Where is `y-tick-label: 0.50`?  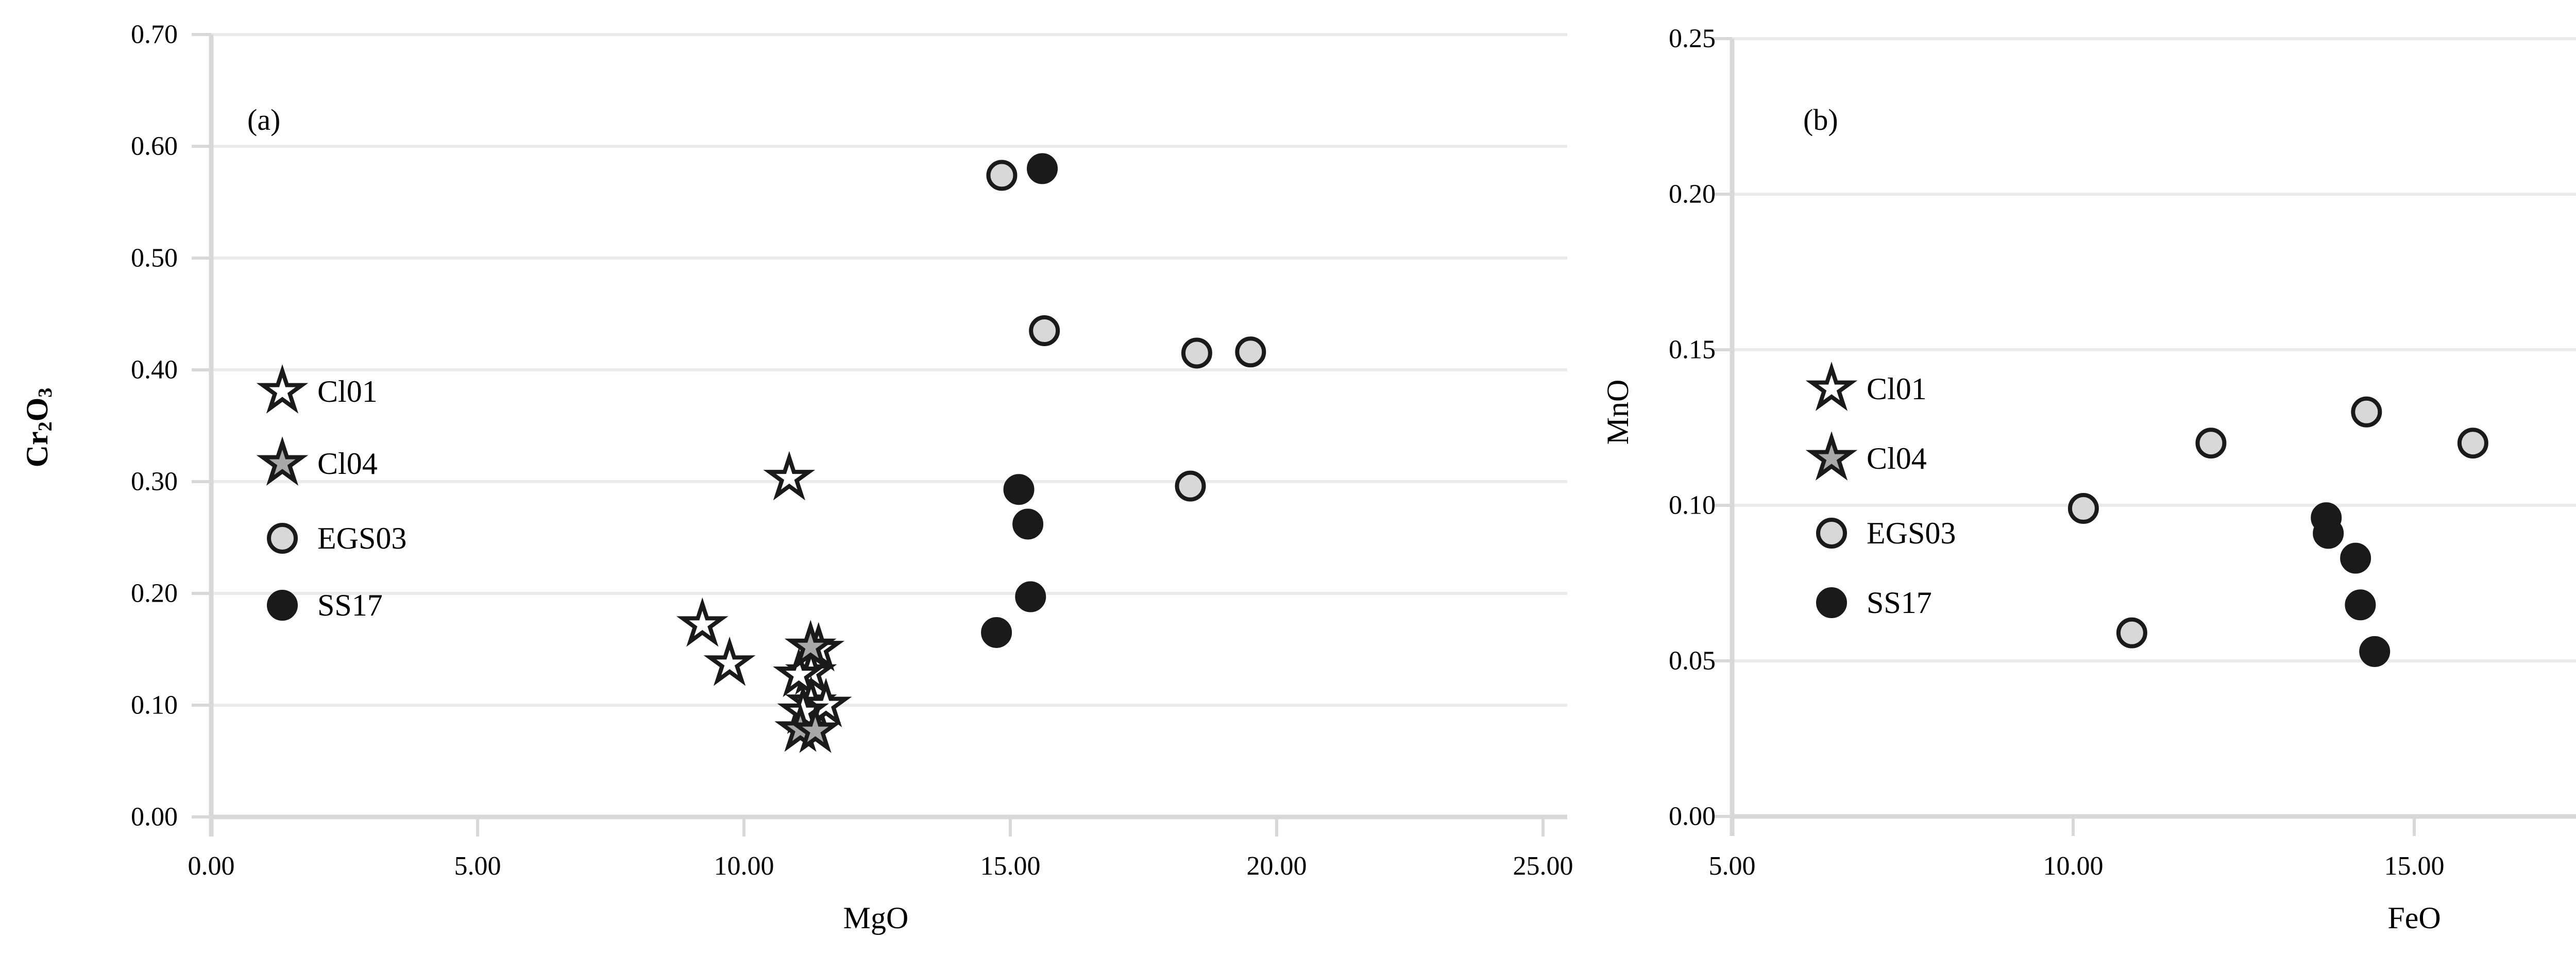 y-tick-label: 0.50 is located at coordinates (154, 258).